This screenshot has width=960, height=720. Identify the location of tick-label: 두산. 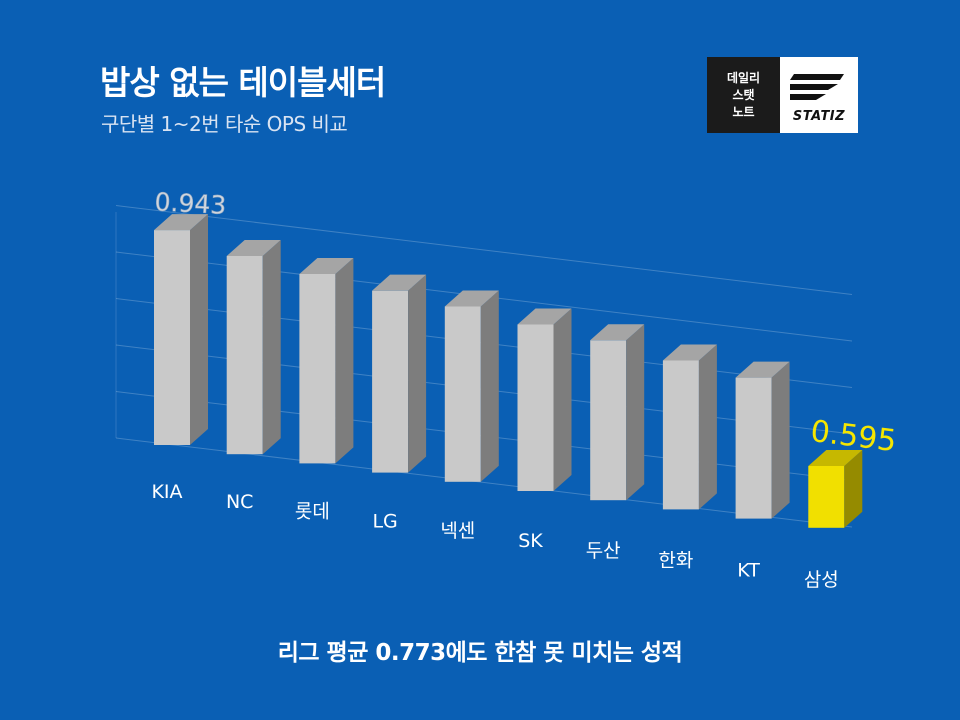
(603, 551).